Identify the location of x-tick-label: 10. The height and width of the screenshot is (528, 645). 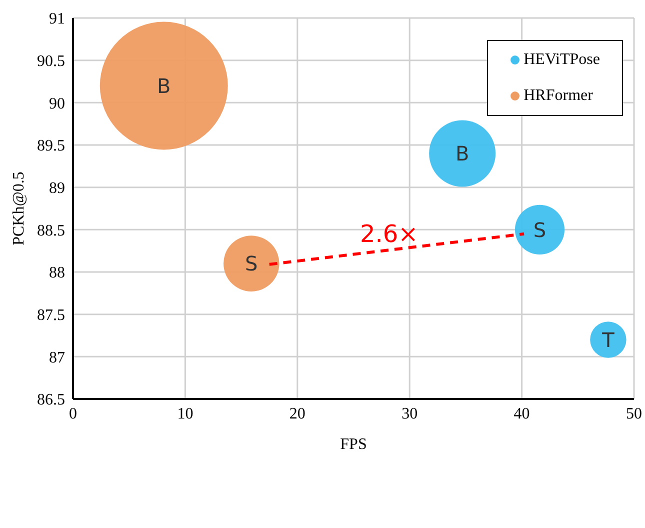
(185, 413).